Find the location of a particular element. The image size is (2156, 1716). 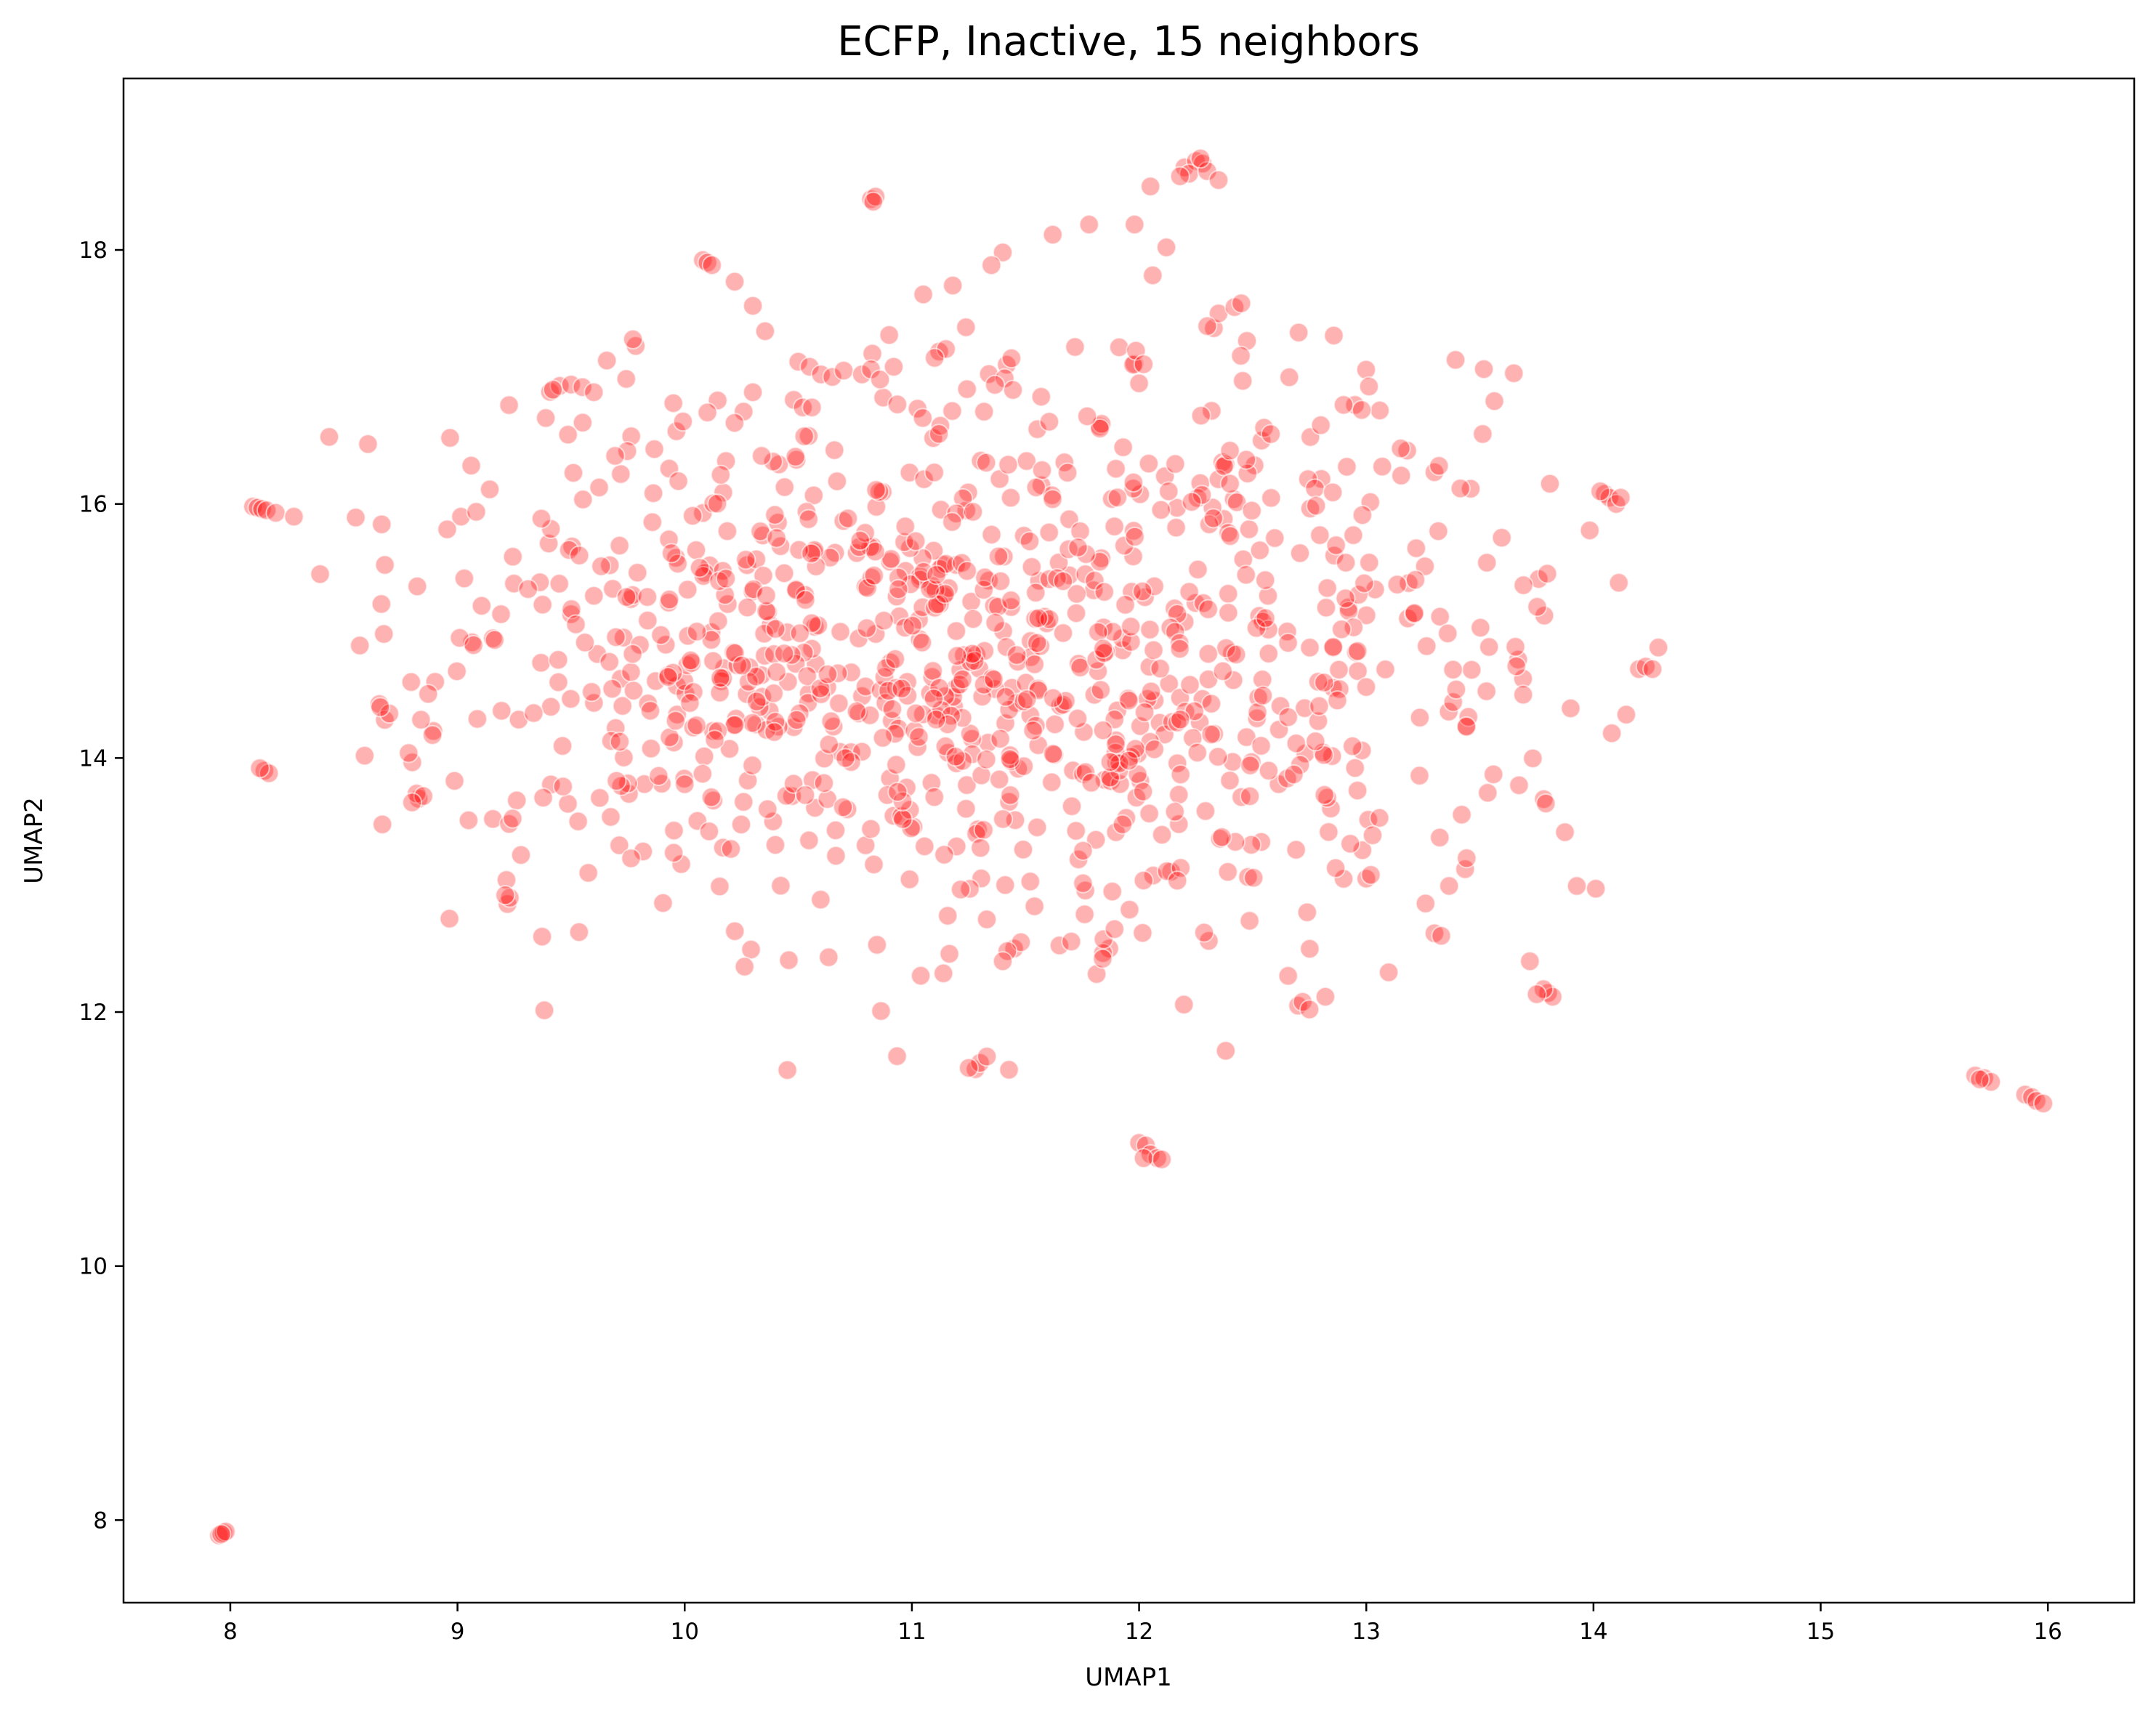

x-tick-label: 13 is located at coordinates (1366, 1632).